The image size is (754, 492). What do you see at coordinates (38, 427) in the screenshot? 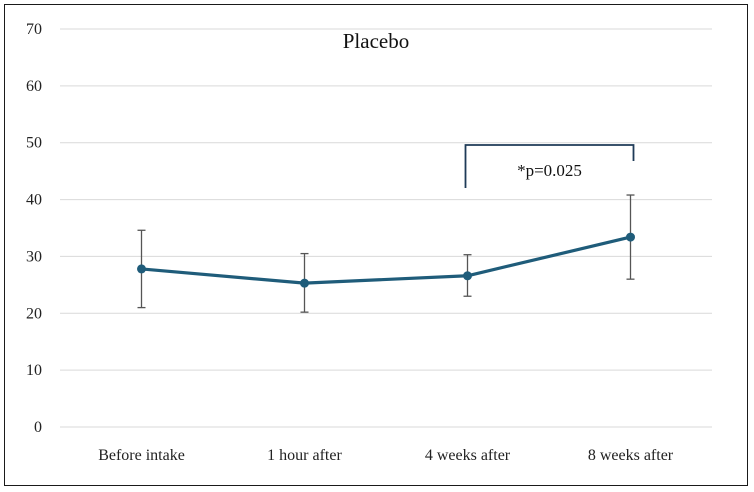
I see `y-tick-label: 0` at bounding box center [38, 427].